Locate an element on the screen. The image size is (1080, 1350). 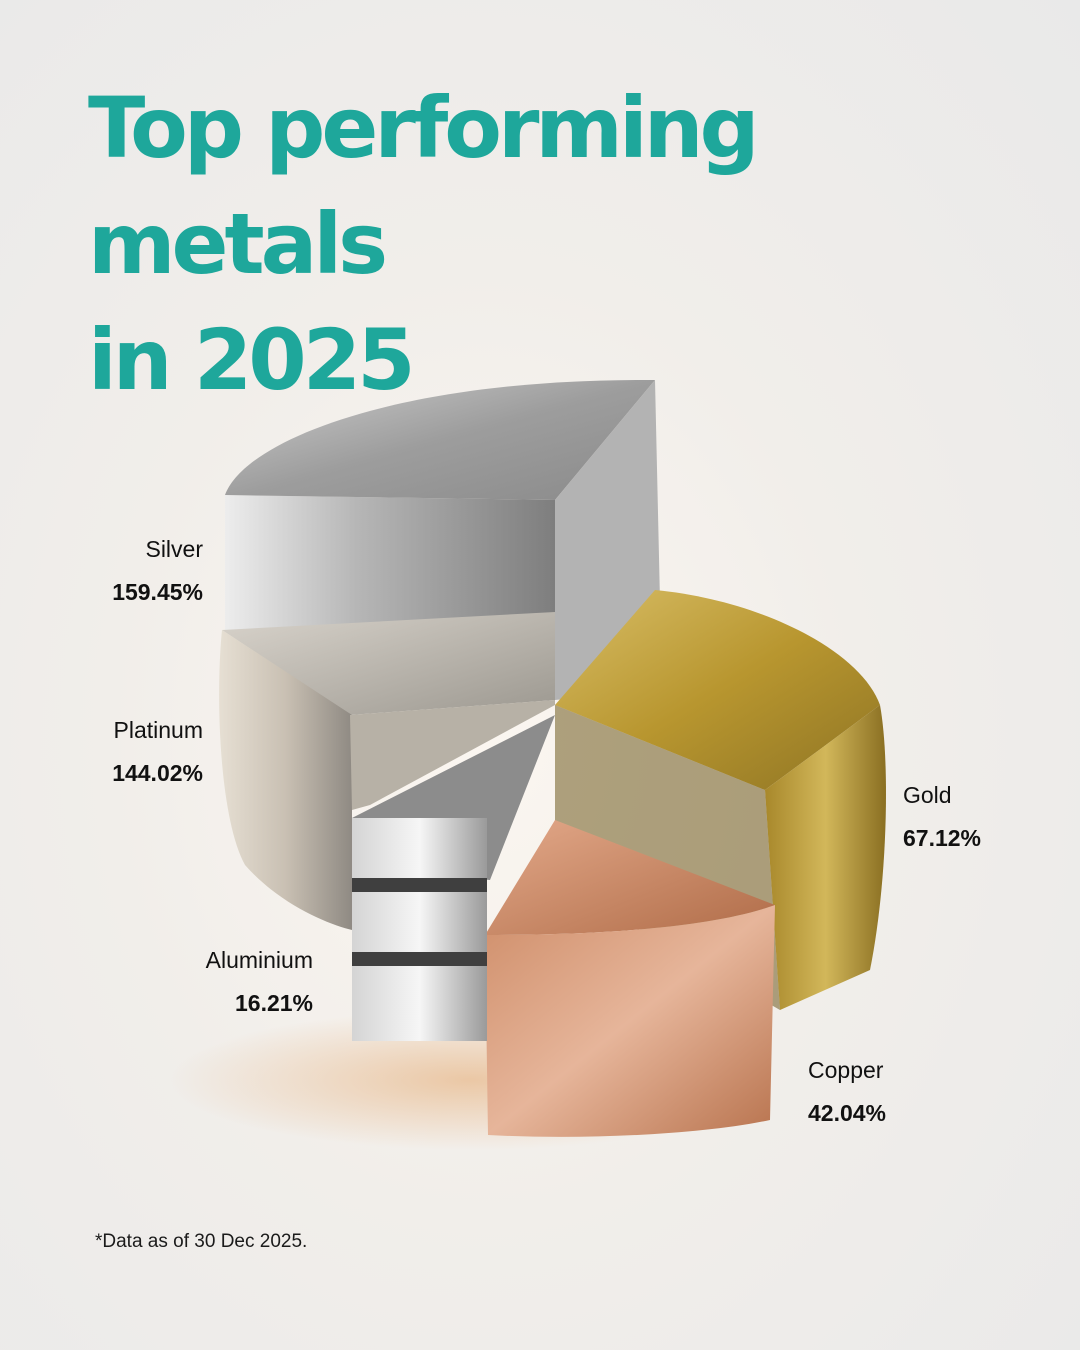
label-platinum-name: Platinum is located at coordinates (158, 730).